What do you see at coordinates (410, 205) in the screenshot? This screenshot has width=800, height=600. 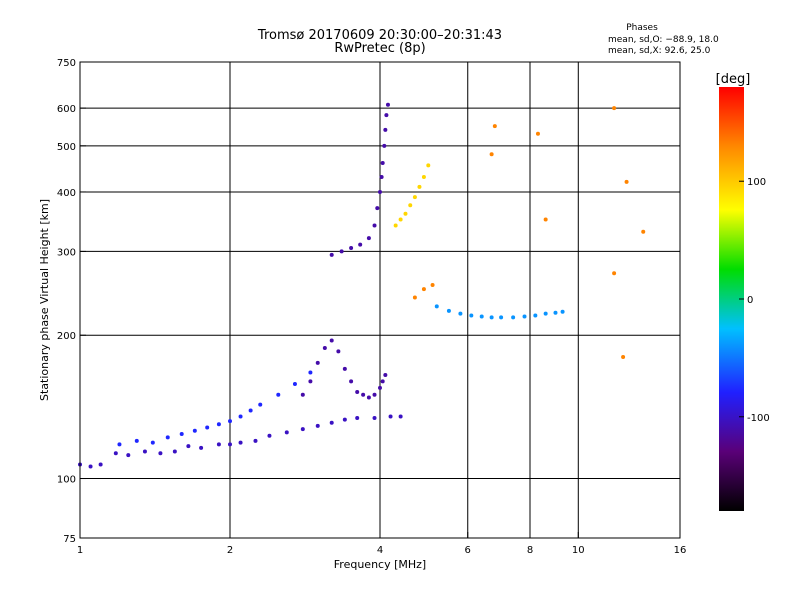 I see `data-point: F2 X-mode: 4.6 MHz, 375 km` at bounding box center [410, 205].